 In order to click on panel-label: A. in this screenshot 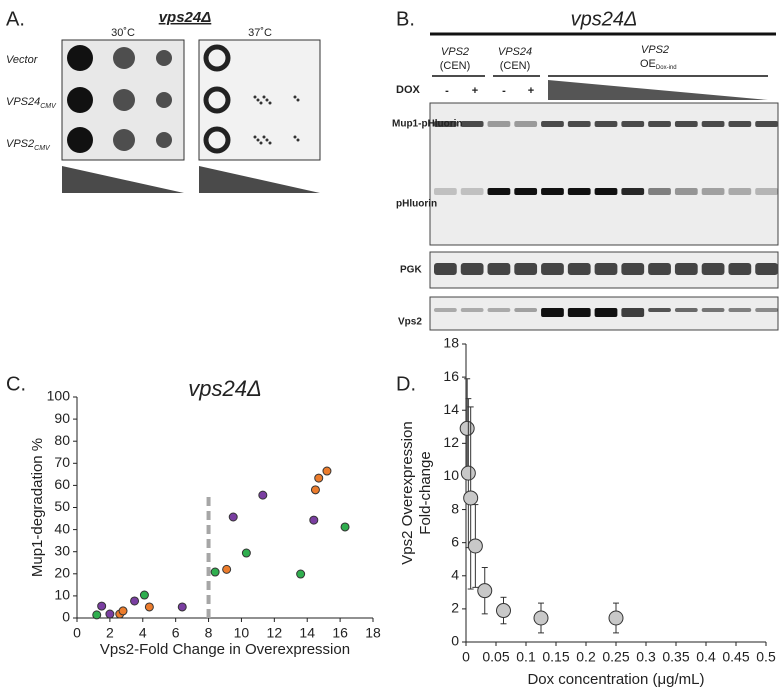, I will do `click(15, 19)`.